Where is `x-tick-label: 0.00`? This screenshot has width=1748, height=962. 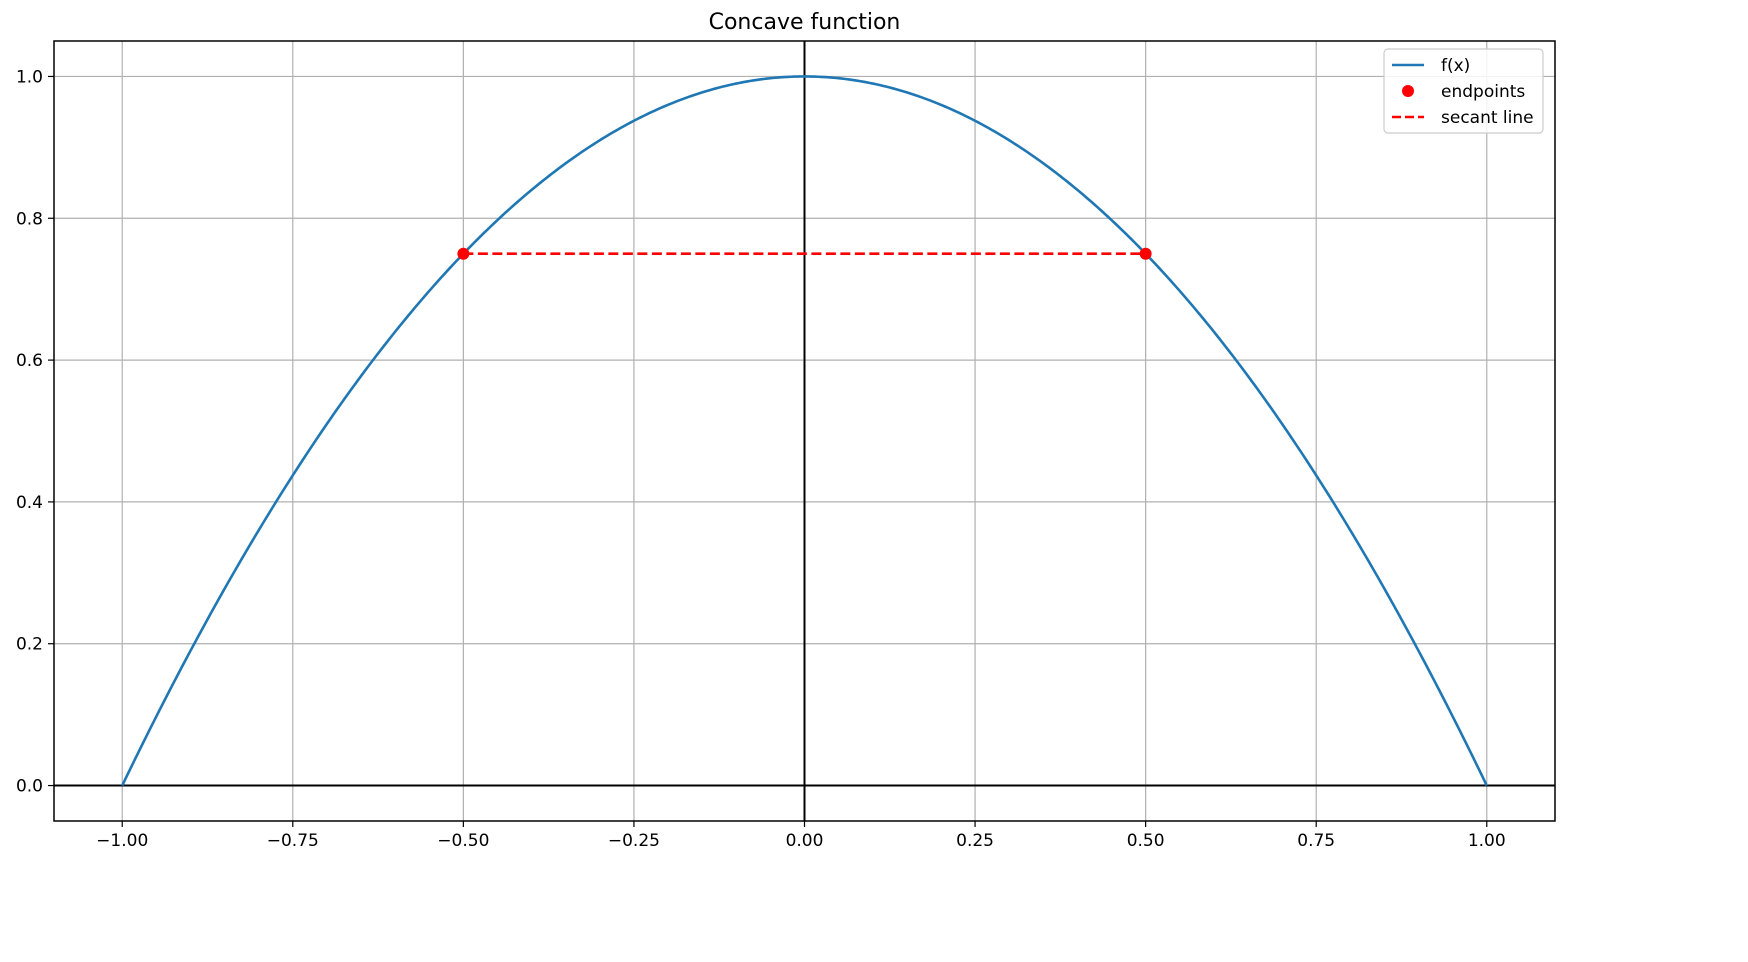 x-tick-label: 0.00 is located at coordinates (805, 841).